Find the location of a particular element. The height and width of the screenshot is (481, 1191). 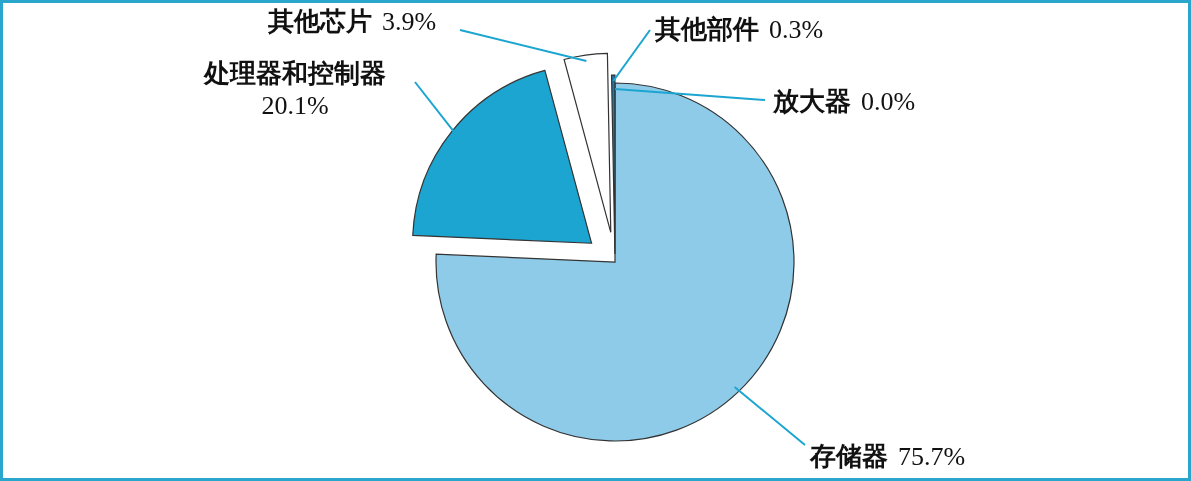

data-label: 75.7% is located at coordinates (932, 456).